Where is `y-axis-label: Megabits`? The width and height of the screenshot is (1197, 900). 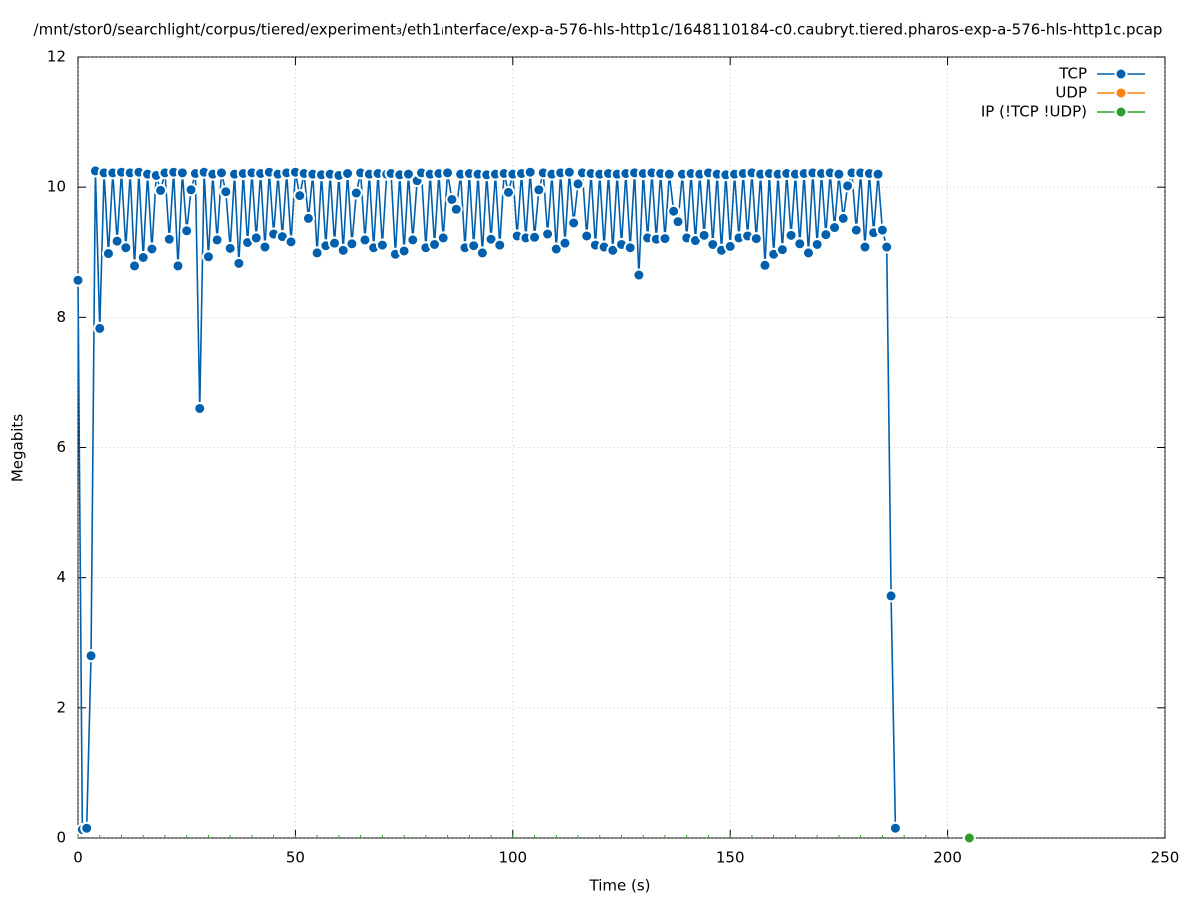 y-axis-label: Megabits is located at coordinates (18, 448).